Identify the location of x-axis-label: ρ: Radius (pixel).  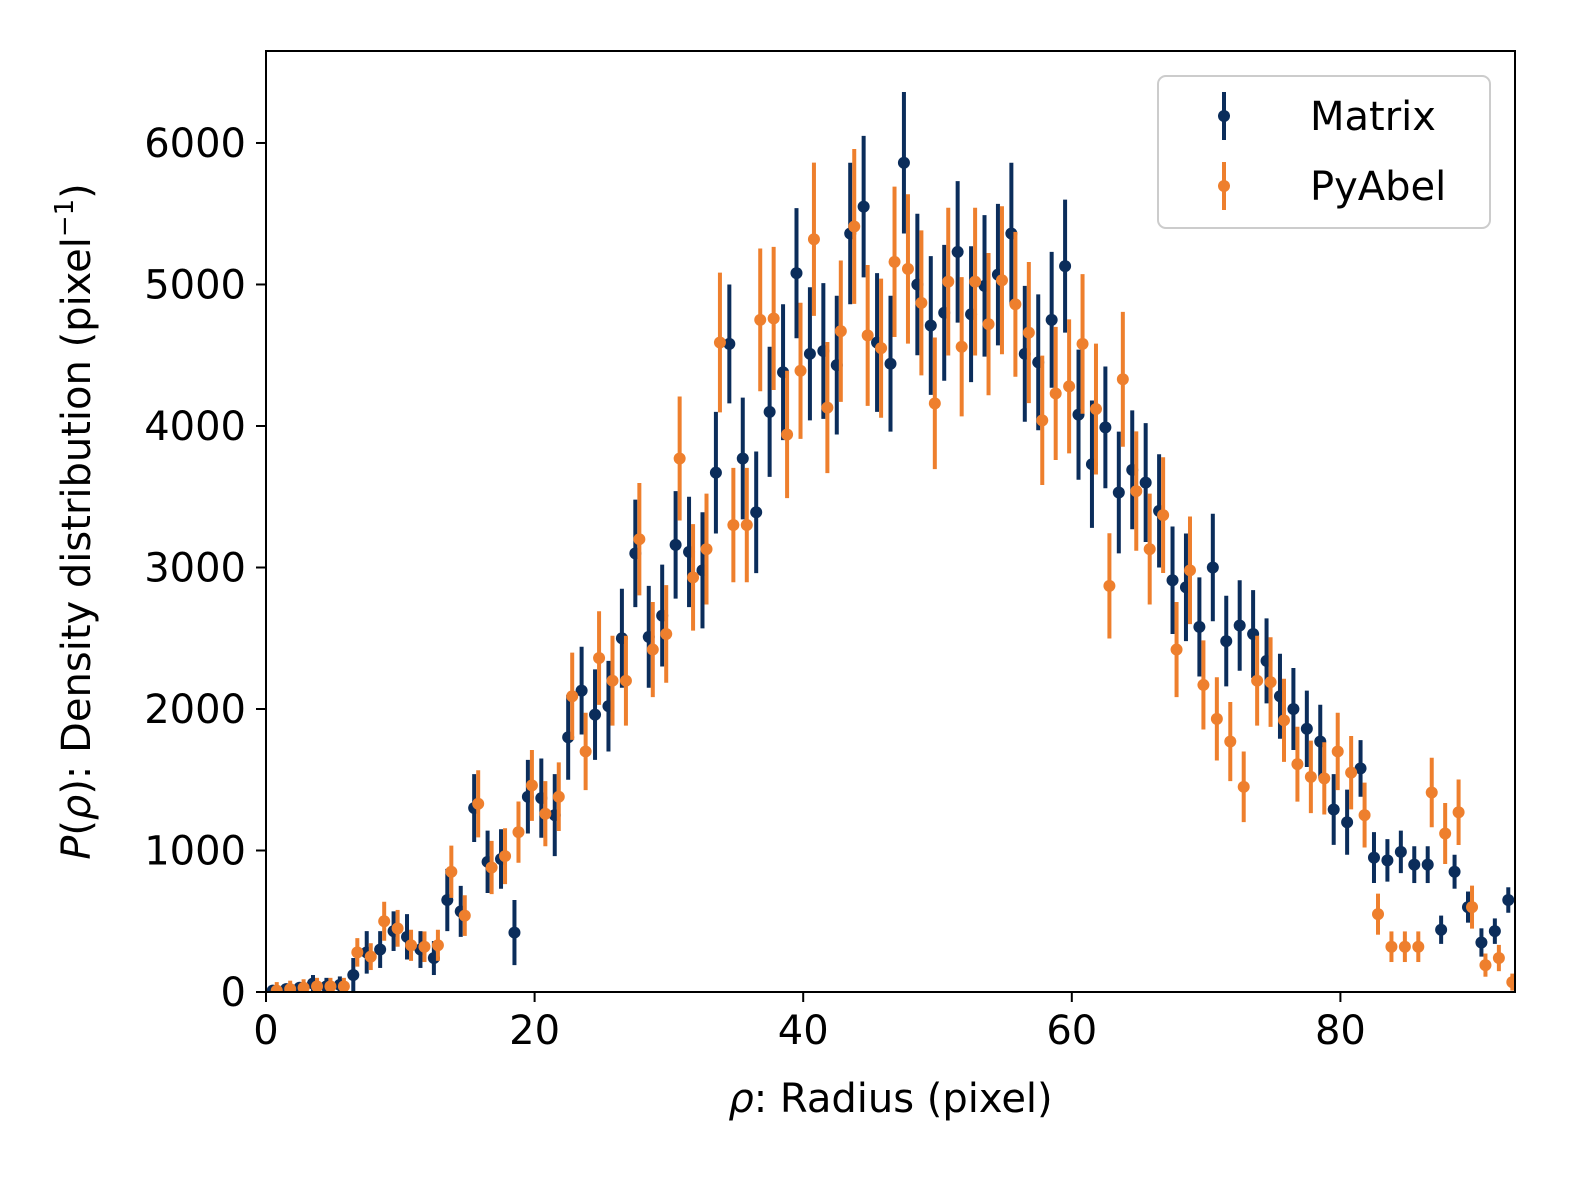
(890, 1099).